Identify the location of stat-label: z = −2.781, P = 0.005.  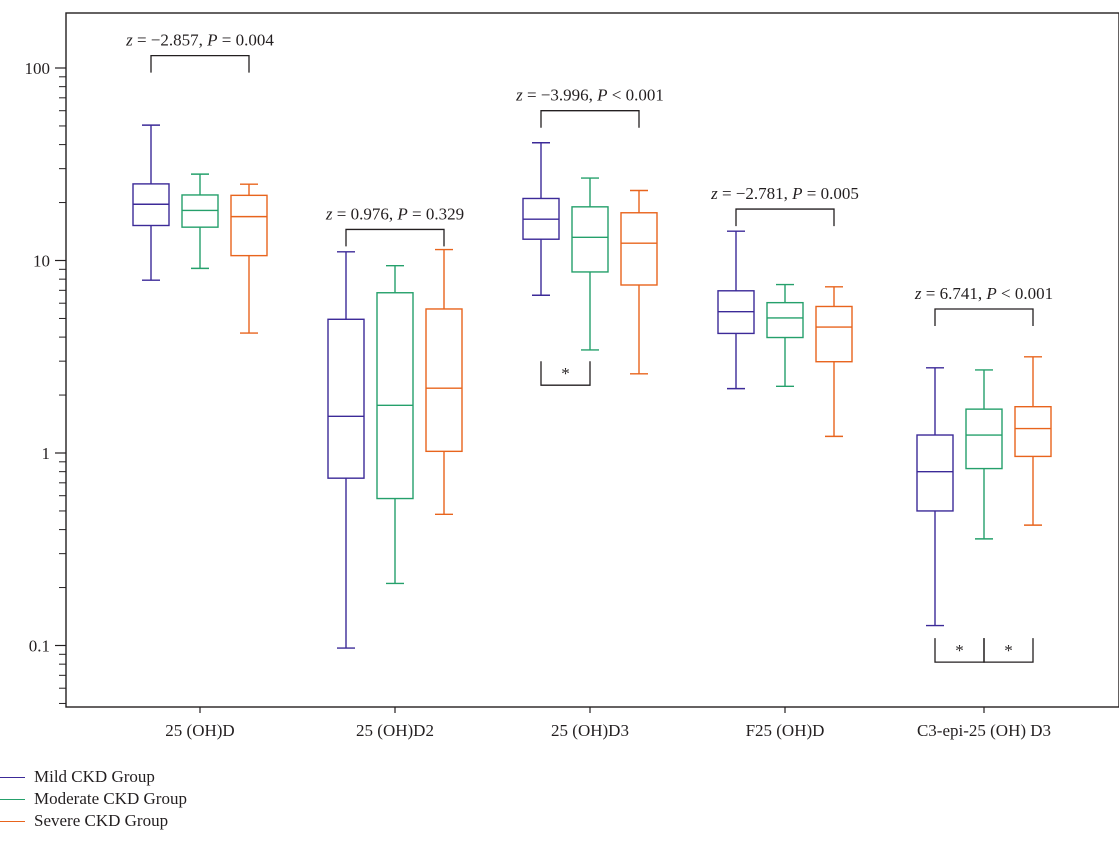
(784, 193).